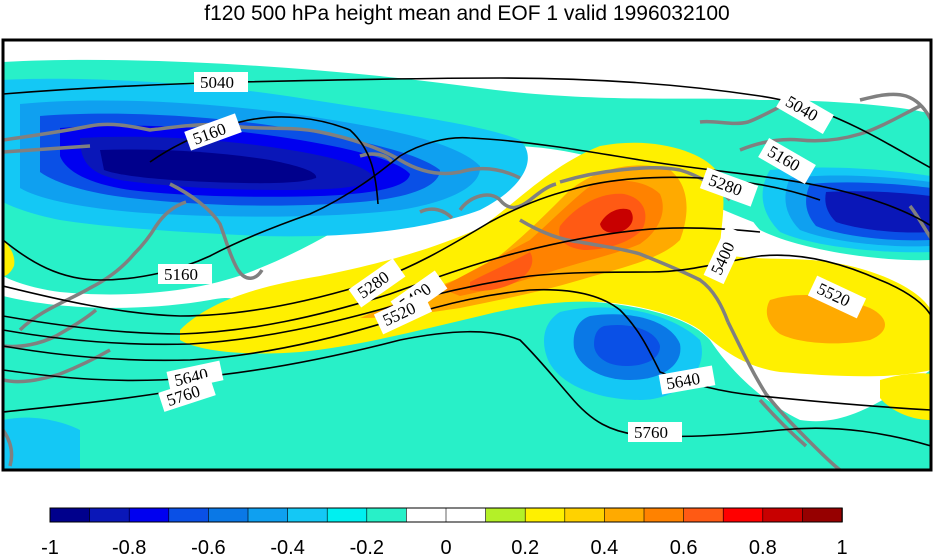 Image resolution: width=934 pixels, height=560 pixels. What do you see at coordinates (762, 548) in the screenshot?
I see `colorbar-tick-label: 0.8` at bounding box center [762, 548].